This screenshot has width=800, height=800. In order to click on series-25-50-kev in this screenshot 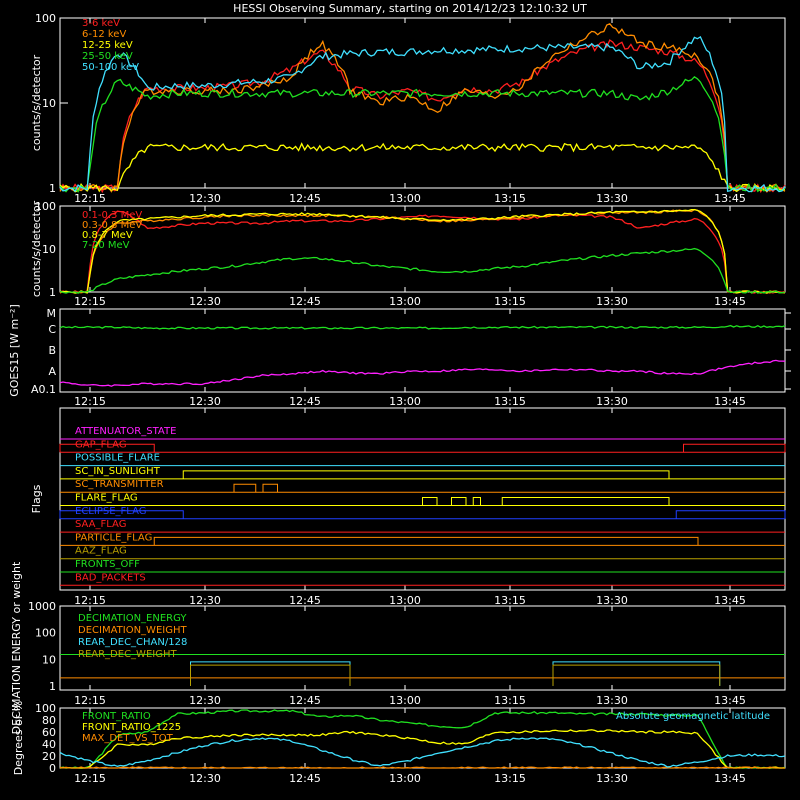, I will do `click(422, 134)`.